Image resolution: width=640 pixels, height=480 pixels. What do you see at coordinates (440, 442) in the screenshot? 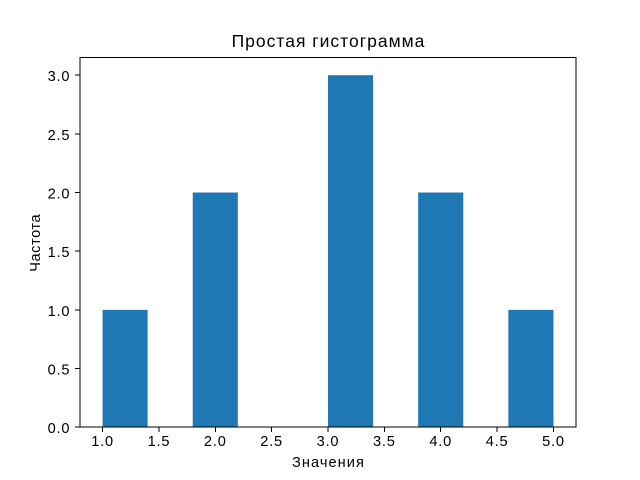
I see `svg-text: 4.0` at bounding box center [440, 442].